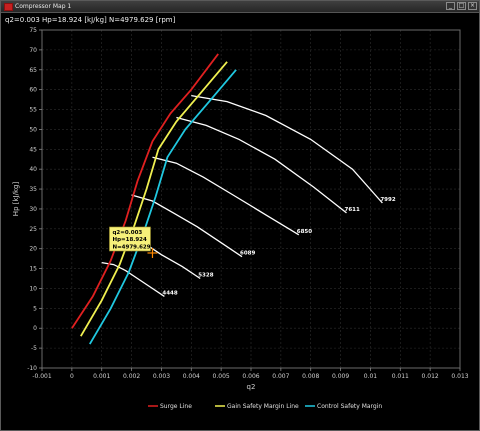 Image resolution: width=480 pixels, height=431 pixels. I want to click on x-tick-label: 0.01, so click(371, 376).